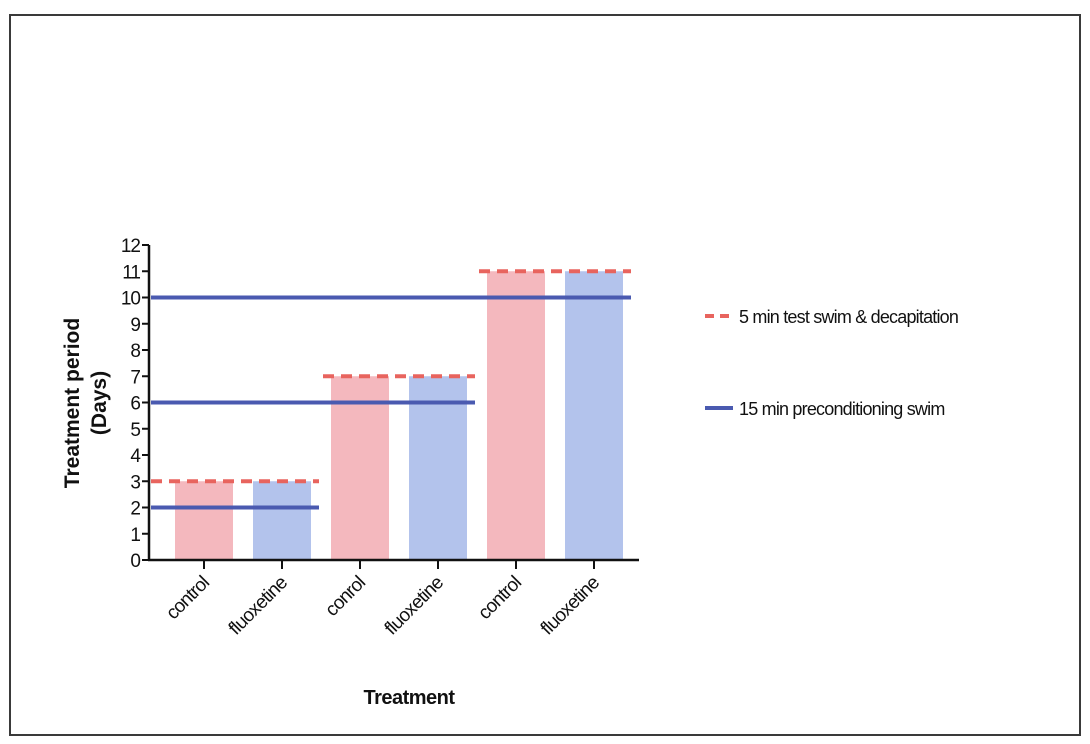 The width and height of the screenshot is (1090, 744). What do you see at coordinates (391, 389) in the screenshot?
I see `reference-lines` at bounding box center [391, 389].